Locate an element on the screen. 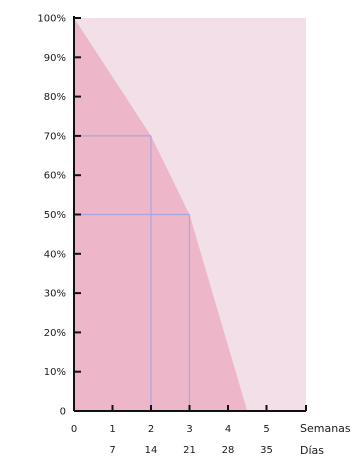 Image resolution: width=362 pixels, height=471 pixels. y-tick-label: 60% is located at coordinates (55, 176).